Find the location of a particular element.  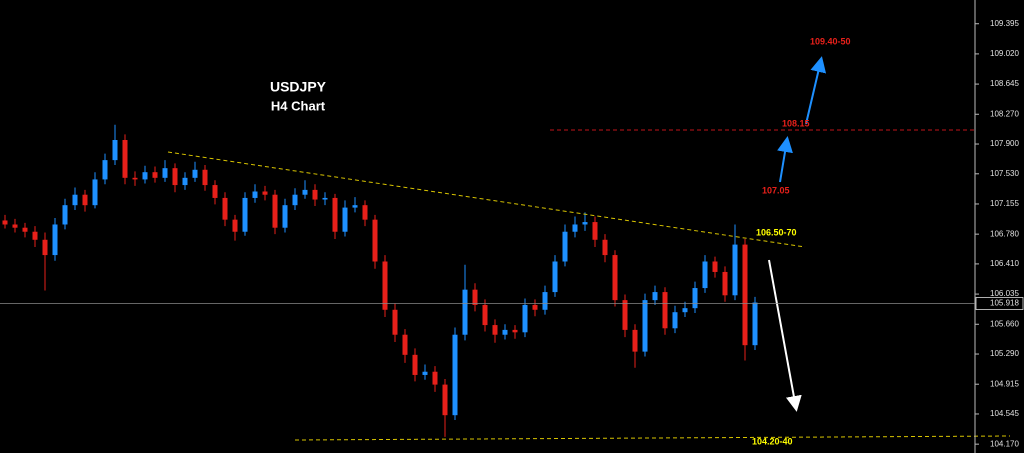

chart-title: USDJPY is located at coordinates (298, 87).